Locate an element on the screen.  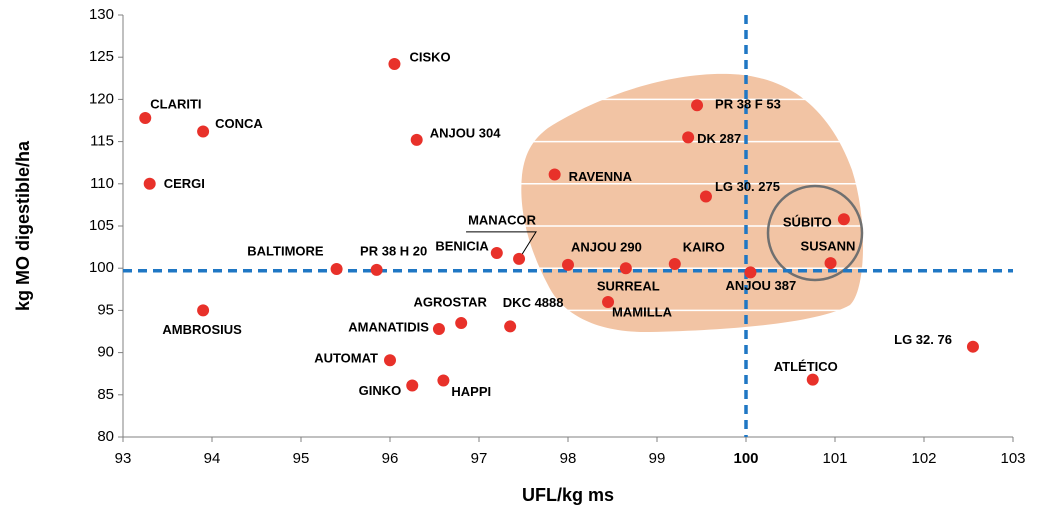
x-tick-label: 98 is located at coordinates (568, 458).